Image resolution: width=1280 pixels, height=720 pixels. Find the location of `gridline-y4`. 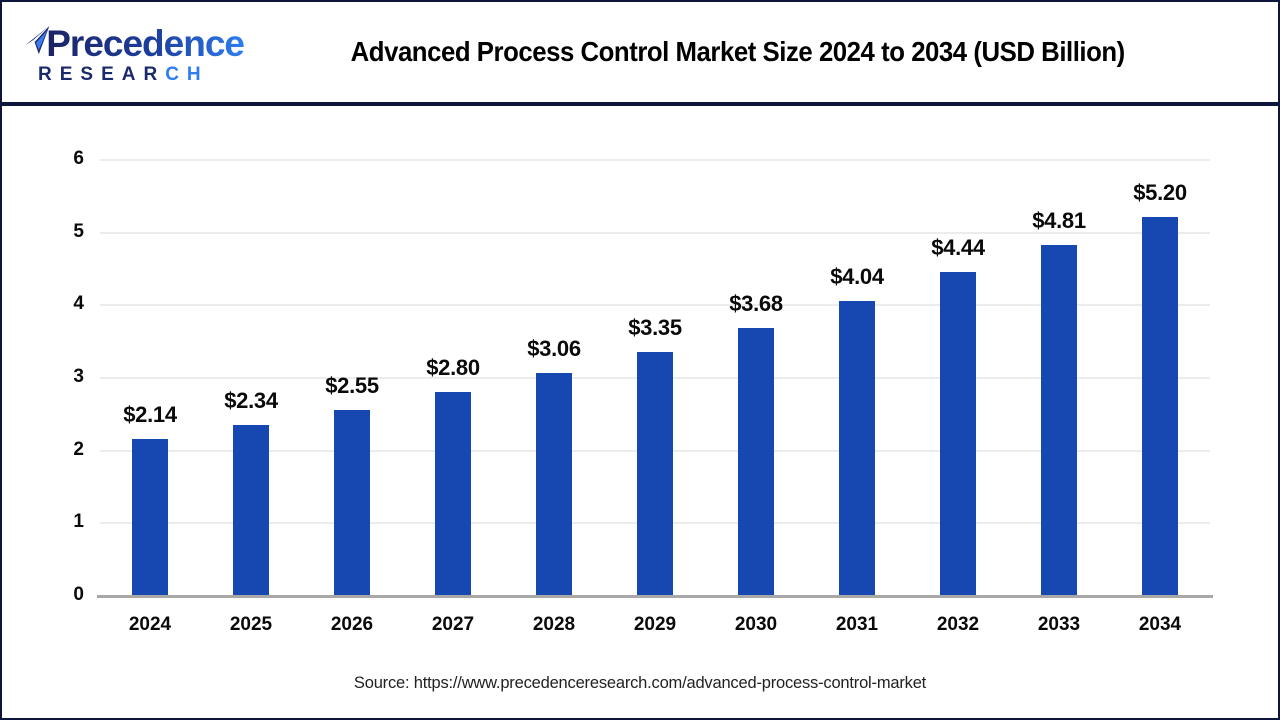

gridline-y4 is located at coordinates (655, 305).